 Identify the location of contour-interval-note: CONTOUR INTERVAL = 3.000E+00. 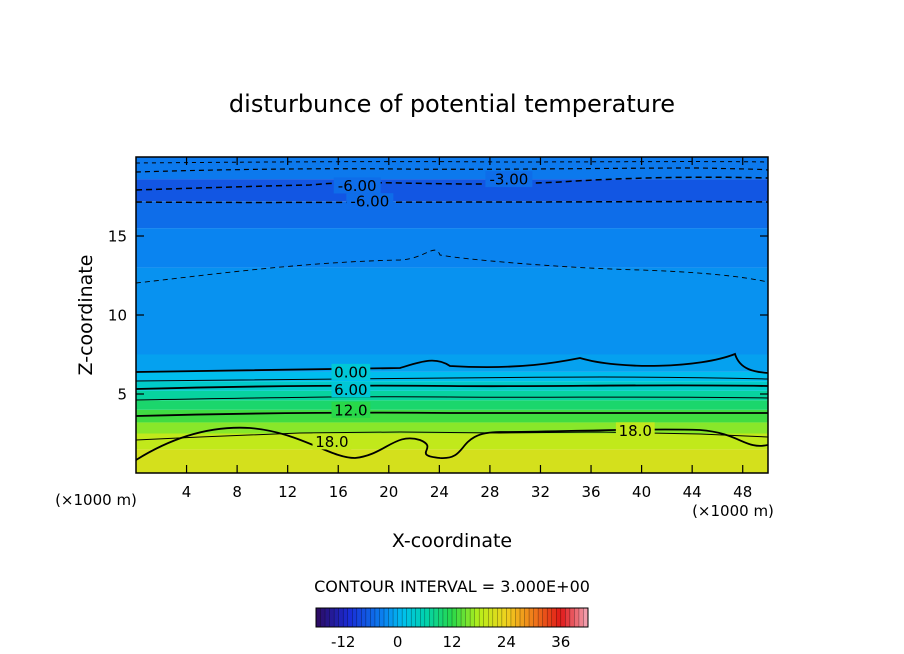
(452, 586).